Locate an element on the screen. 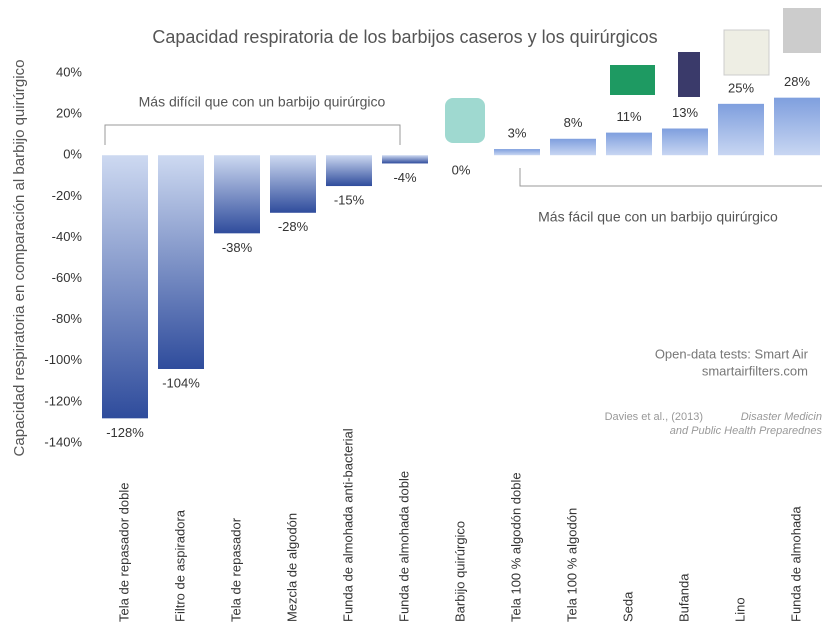 The height and width of the screenshot is (628, 822). annotation: Disaster Medicin is located at coordinates (781, 417).